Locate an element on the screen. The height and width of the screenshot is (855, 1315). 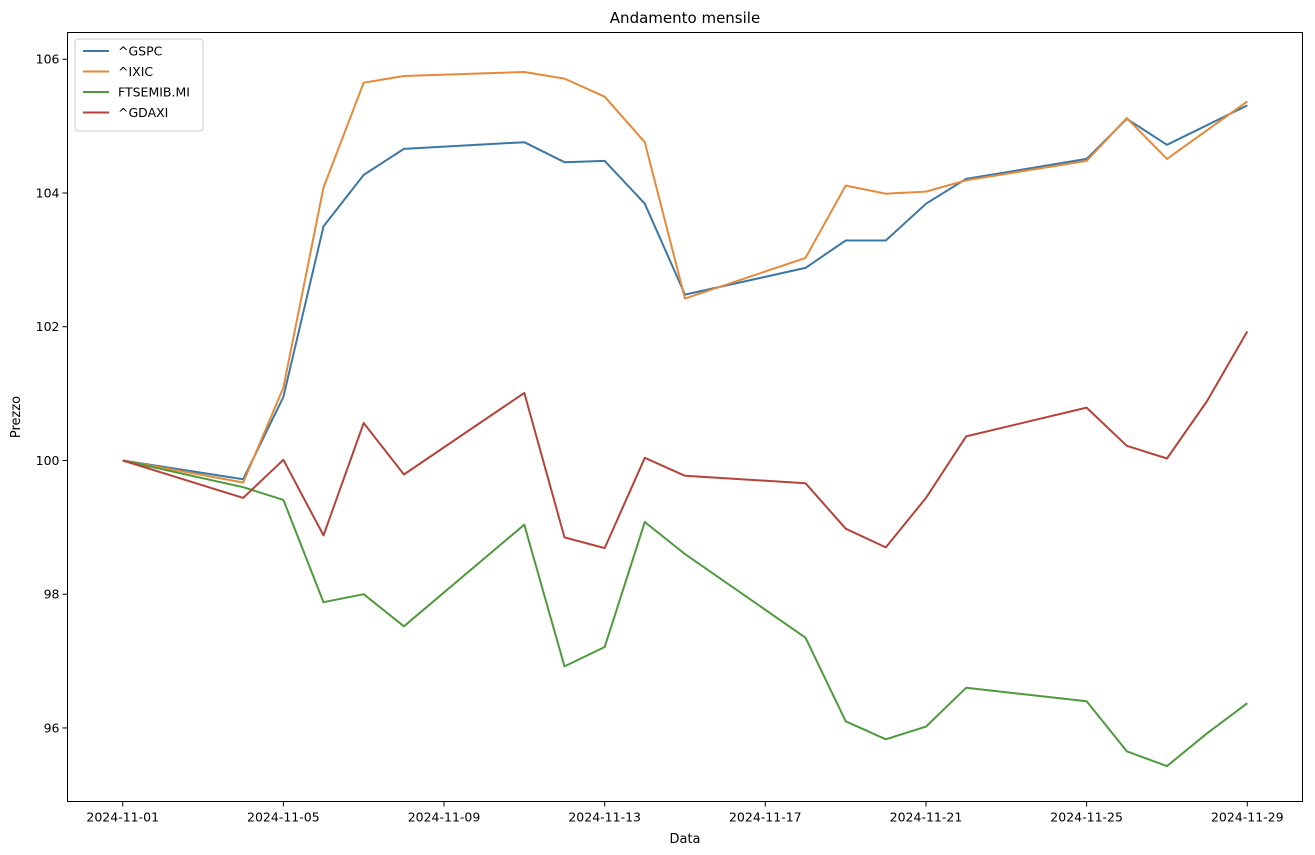
x-axis-label: Data is located at coordinates (684, 839).